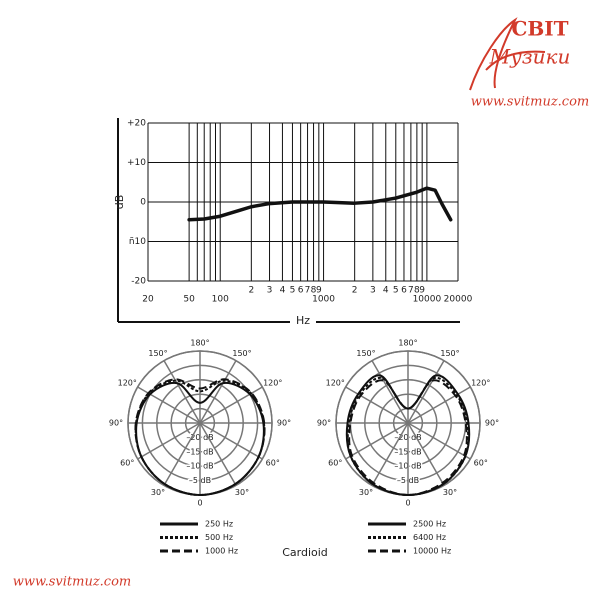 The height and width of the screenshot is (600, 600). Describe the element at coordinates (219, 537) in the screenshot. I see `legend-label: 500 Hz` at that location.